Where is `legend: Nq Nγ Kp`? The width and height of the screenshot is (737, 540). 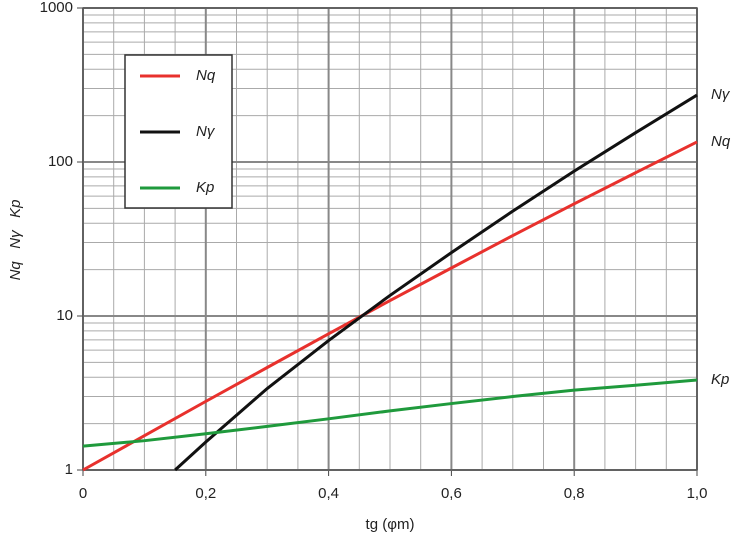
legend: Nq Nγ Kp is located at coordinates (178, 131).